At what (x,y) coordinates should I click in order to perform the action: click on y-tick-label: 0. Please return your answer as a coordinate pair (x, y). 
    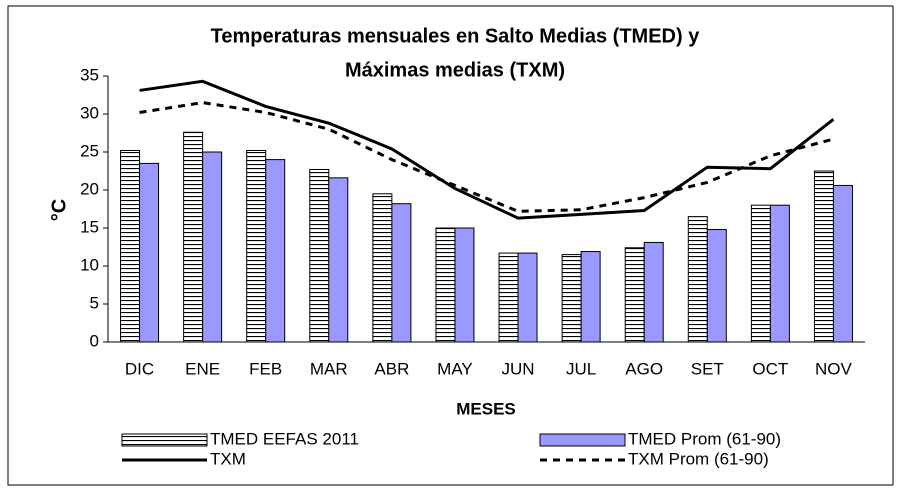
    Looking at the image, I should click on (94, 340).